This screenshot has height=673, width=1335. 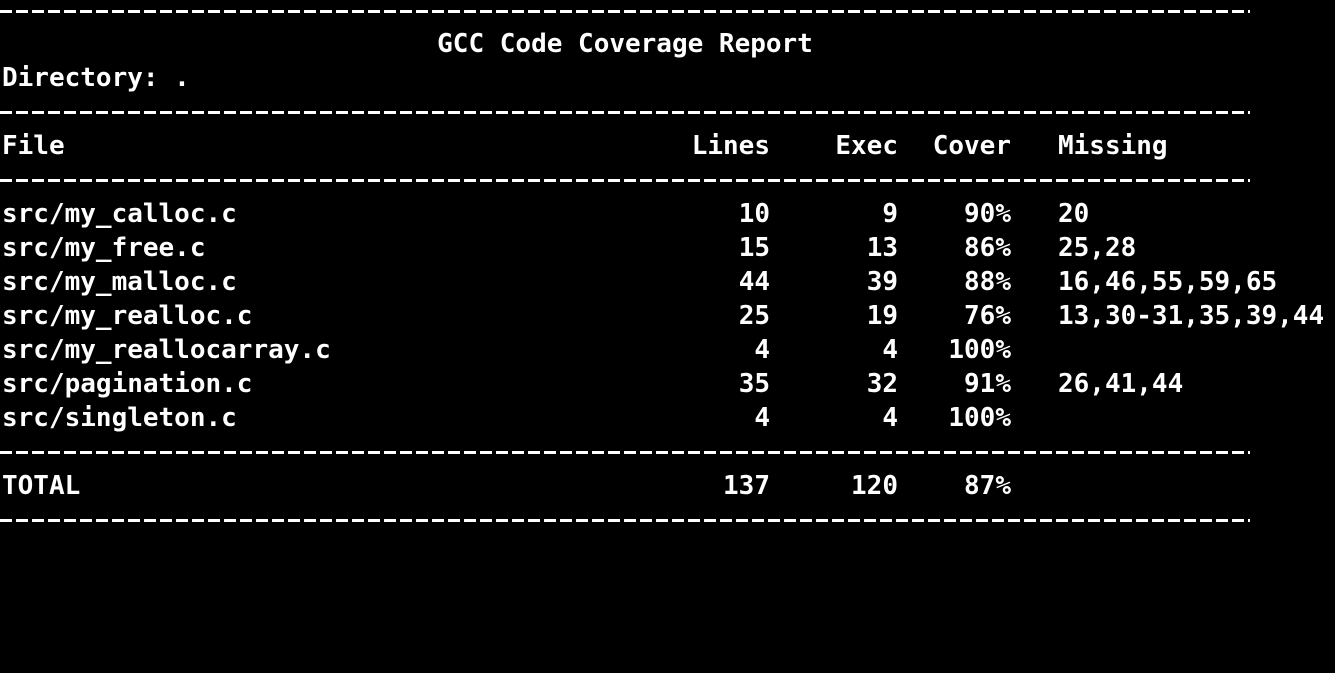 What do you see at coordinates (41, 486) in the screenshot?
I see `total-label: TOTAL` at bounding box center [41, 486].